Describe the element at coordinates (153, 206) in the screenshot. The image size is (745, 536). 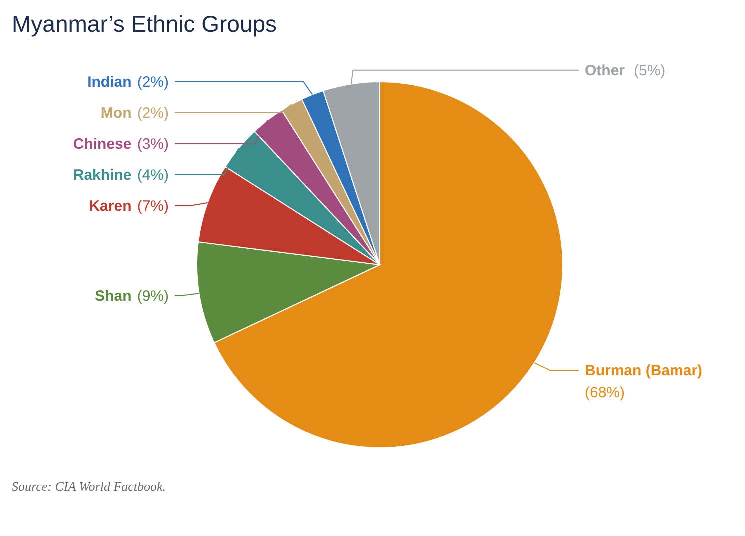
I see `data-label: (7%)` at that location.